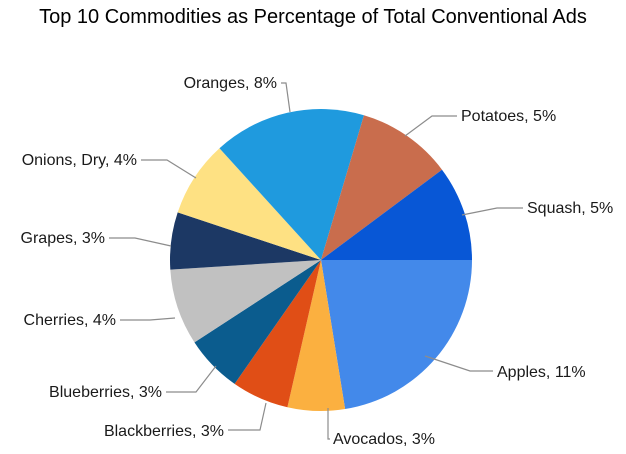 The image size is (626, 454). I want to click on slice-label: Onions, Dry, 4%, so click(79, 160).